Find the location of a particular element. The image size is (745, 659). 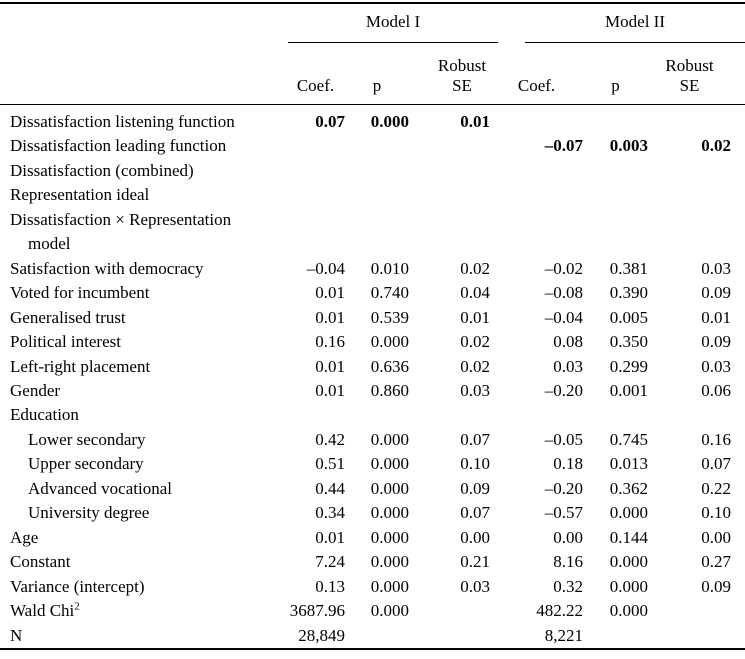

model1-label: Model I is located at coordinates (393, 21).